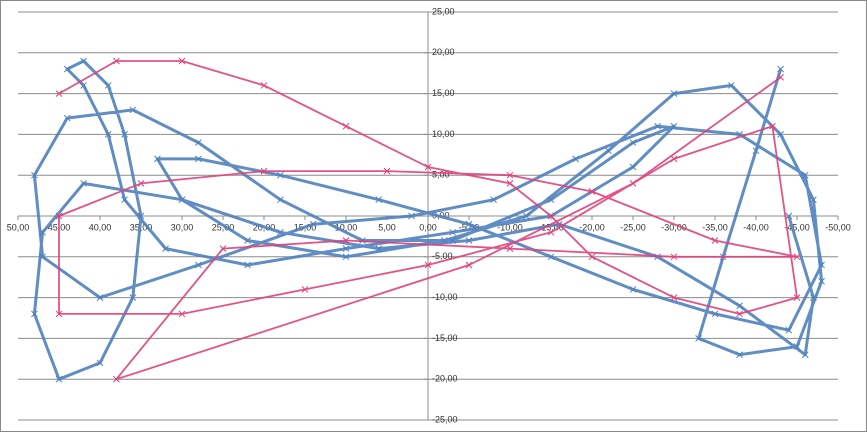 The width and height of the screenshot is (867, 432). Describe the element at coordinates (387, 227) in the screenshot. I see `x-tick-label: 5,00` at that location.